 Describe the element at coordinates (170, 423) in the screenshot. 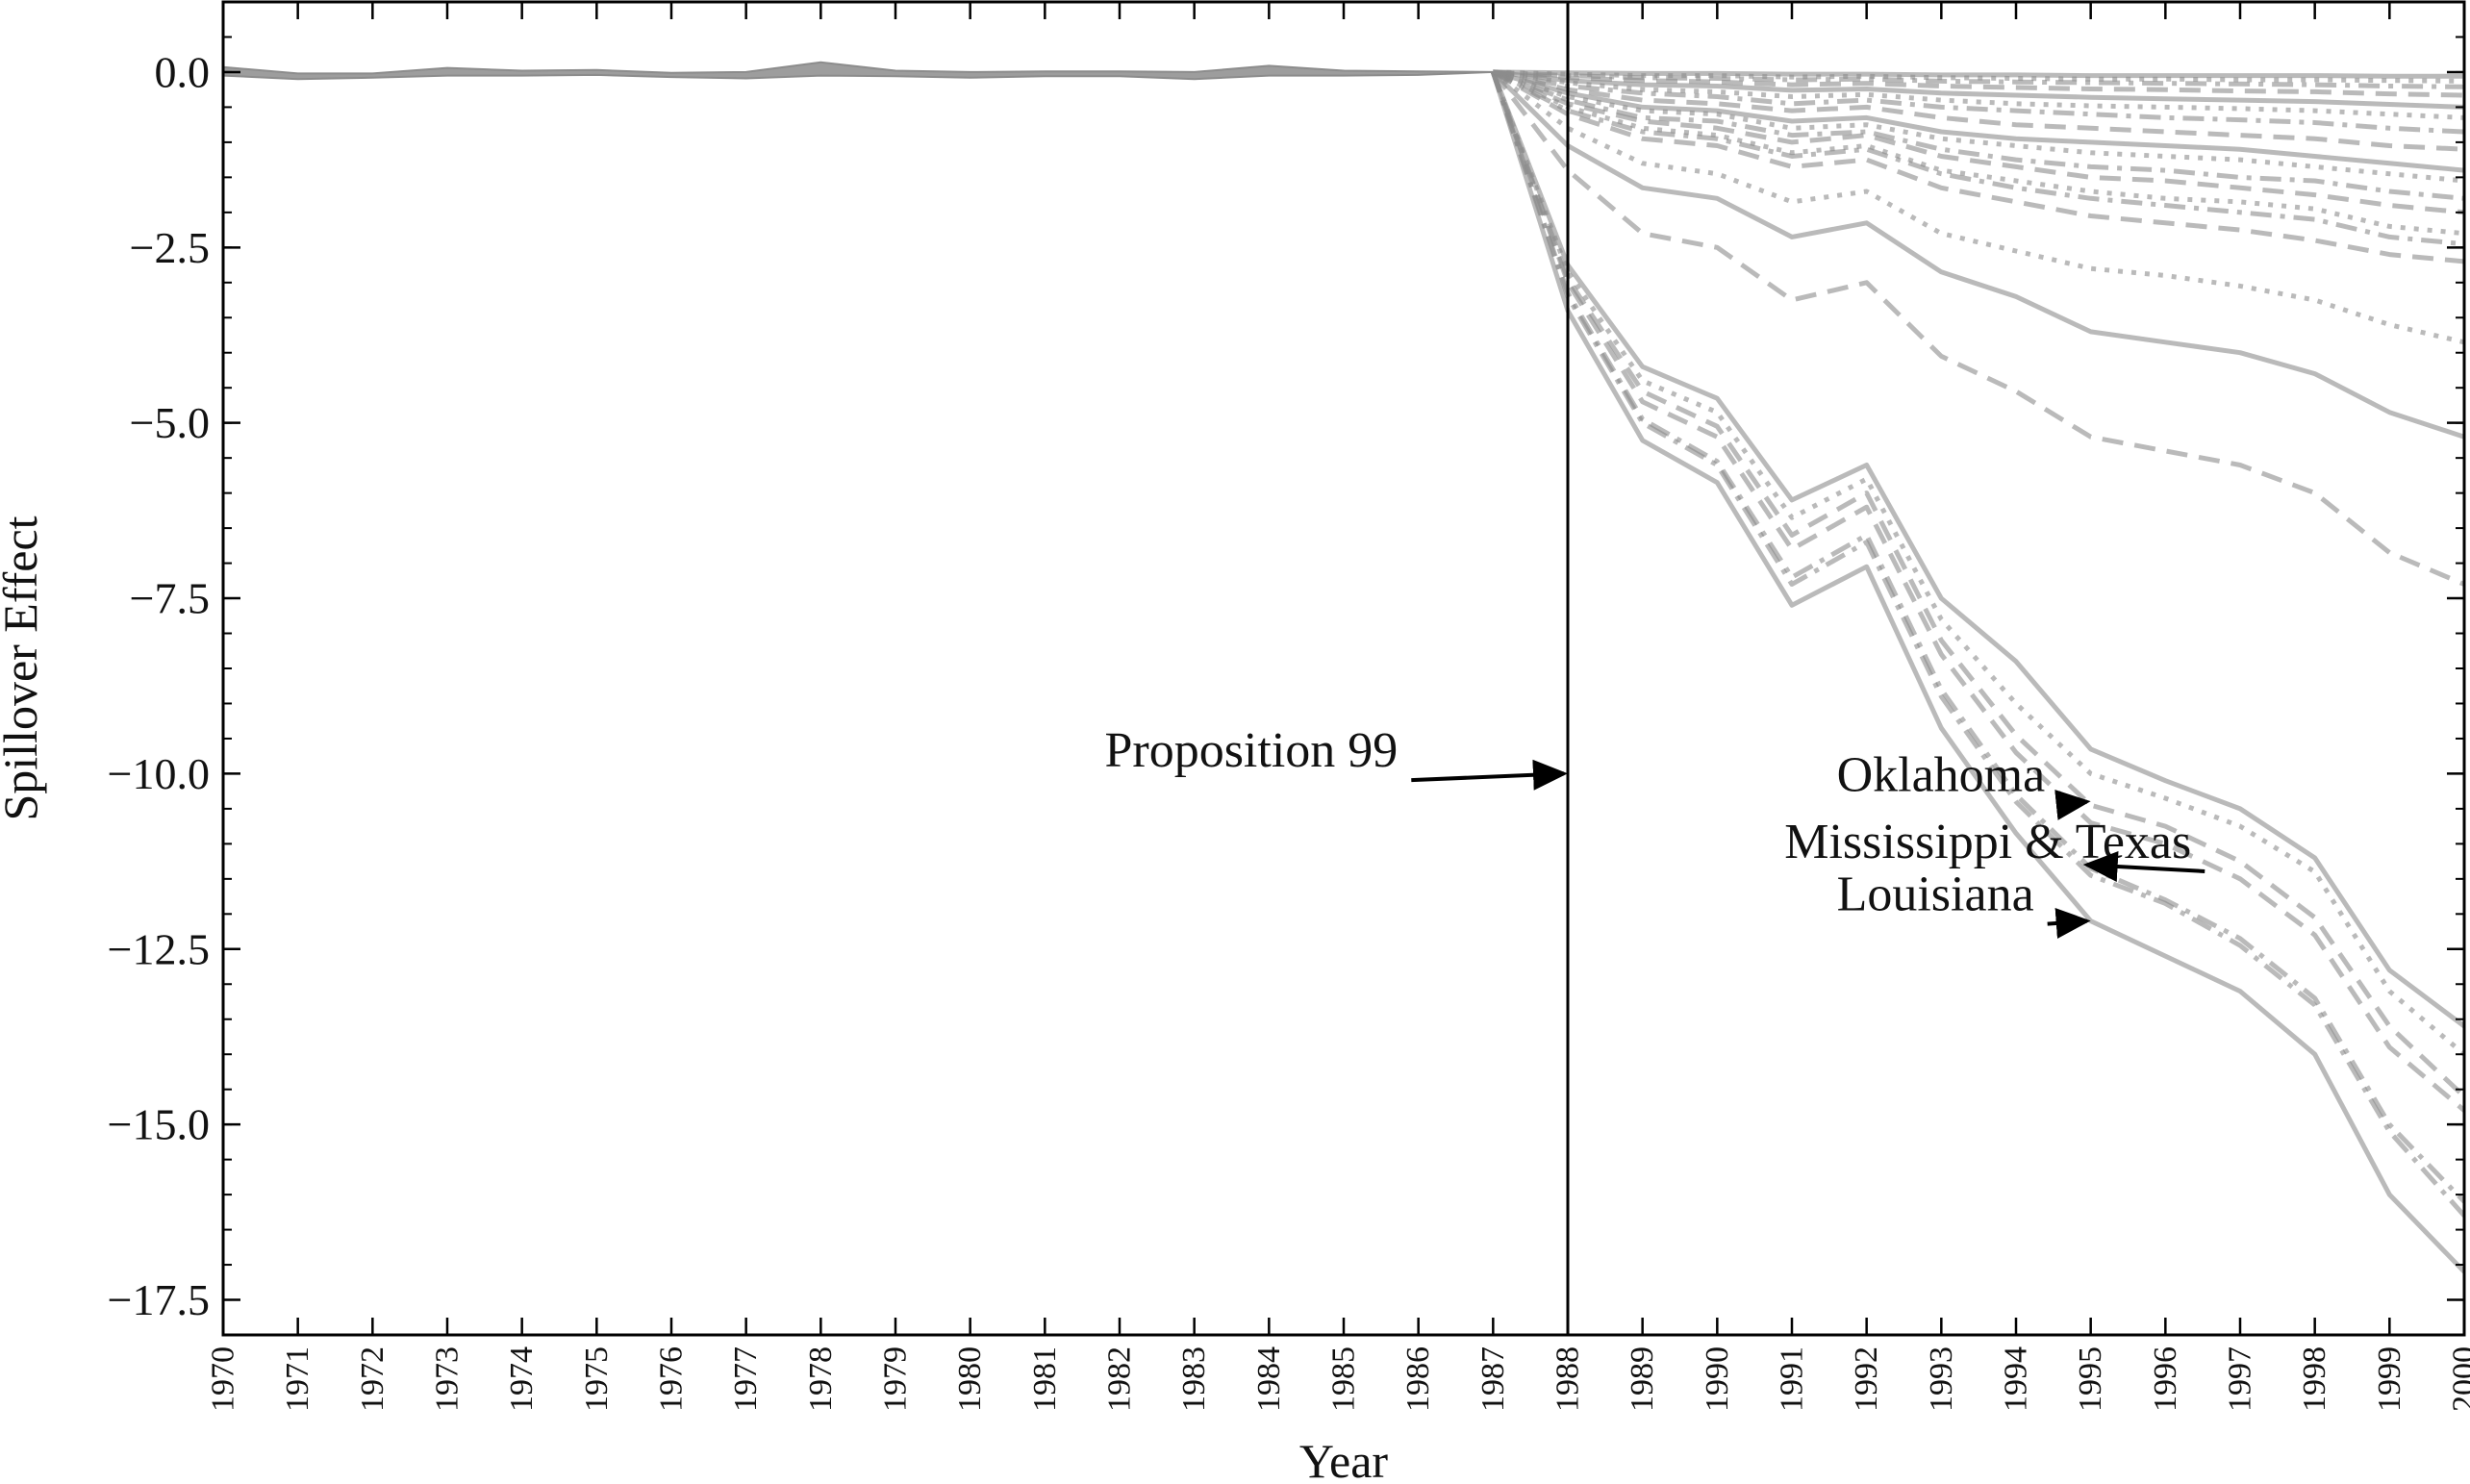

I see `y-tick-label: −5.0` at that location.